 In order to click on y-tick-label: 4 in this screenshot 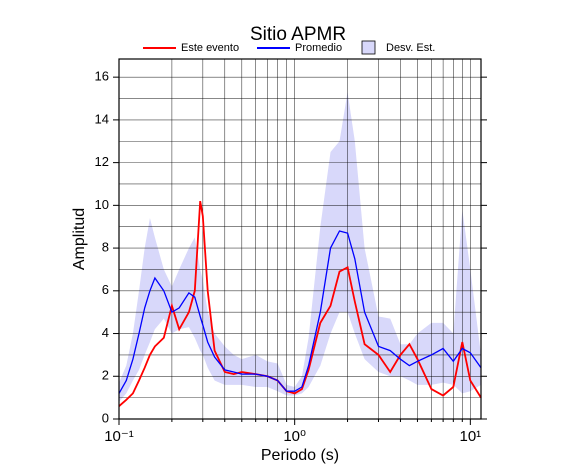, I will do `click(105, 332)`.